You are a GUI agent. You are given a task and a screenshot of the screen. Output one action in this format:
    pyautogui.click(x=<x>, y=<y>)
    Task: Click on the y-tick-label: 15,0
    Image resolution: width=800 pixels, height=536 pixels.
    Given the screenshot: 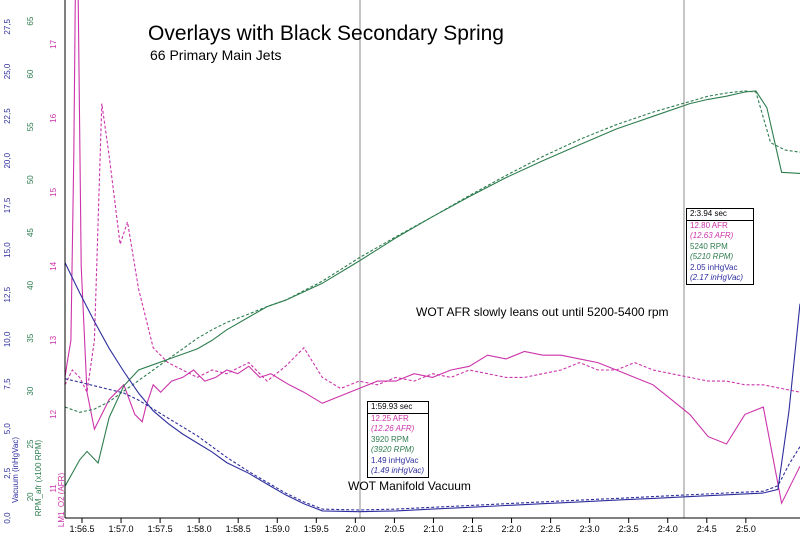 What is the action you would take?
    pyautogui.click(x=7, y=250)
    